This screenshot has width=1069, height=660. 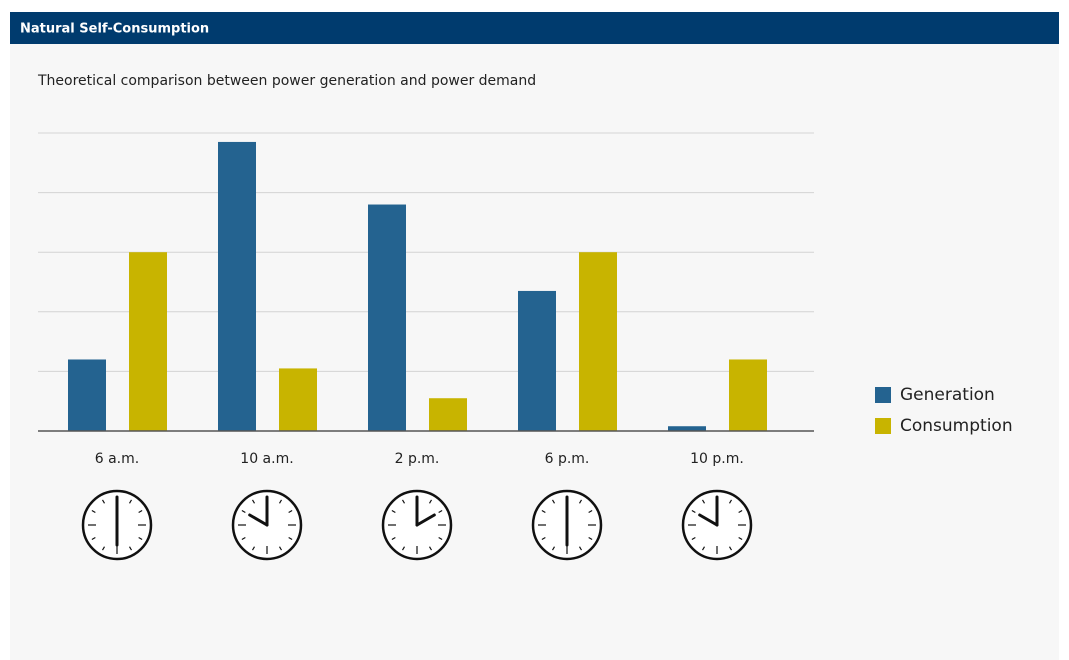 I want to click on header-bar, so click(x=534, y=28).